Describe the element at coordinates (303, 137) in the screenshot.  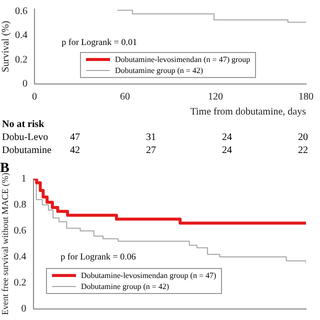
I see `text: 20` at that location.